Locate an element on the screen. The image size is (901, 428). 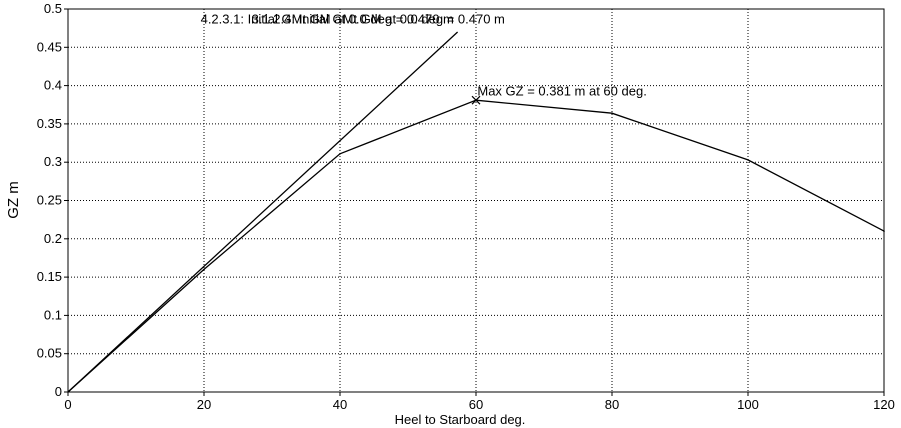
max-gz-marker is located at coordinates (476, 100).